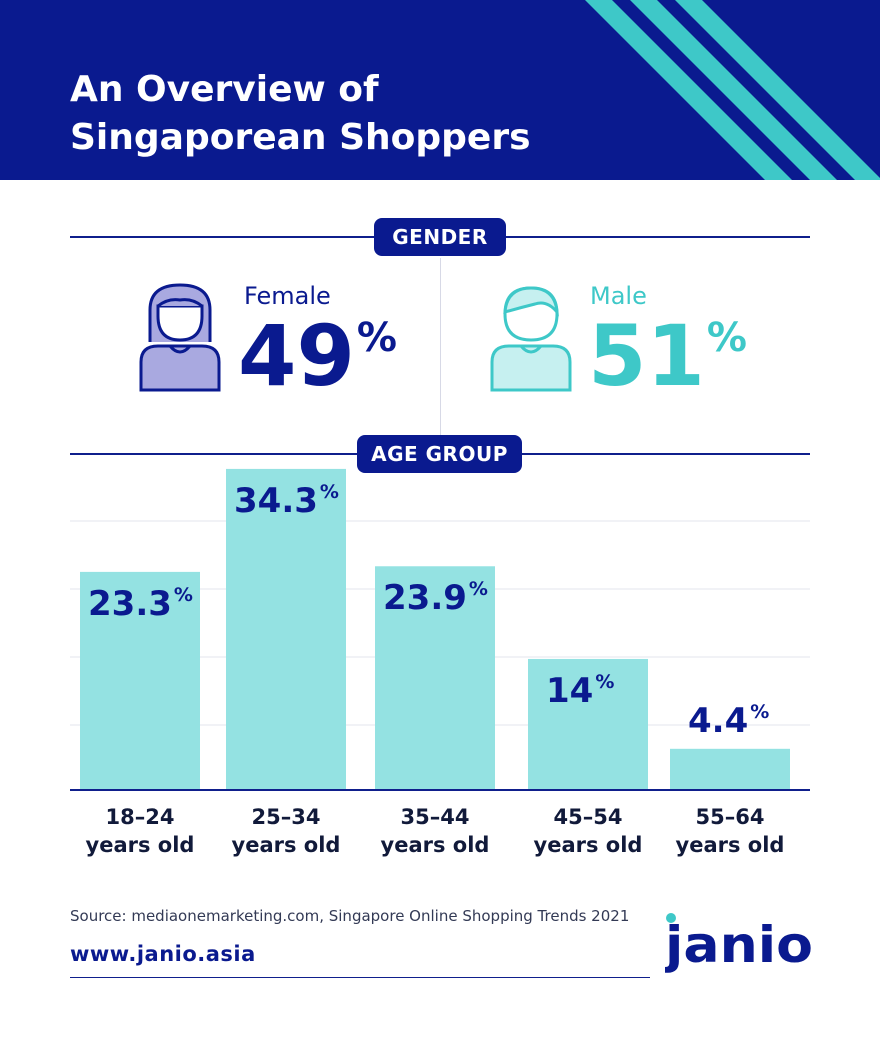 The height and width of the screenshot is (1050, 880). Describe the element at coordinates (286, 831) in the screenshot. I see `x-tick-label-2: 25–34 years old` at that location.